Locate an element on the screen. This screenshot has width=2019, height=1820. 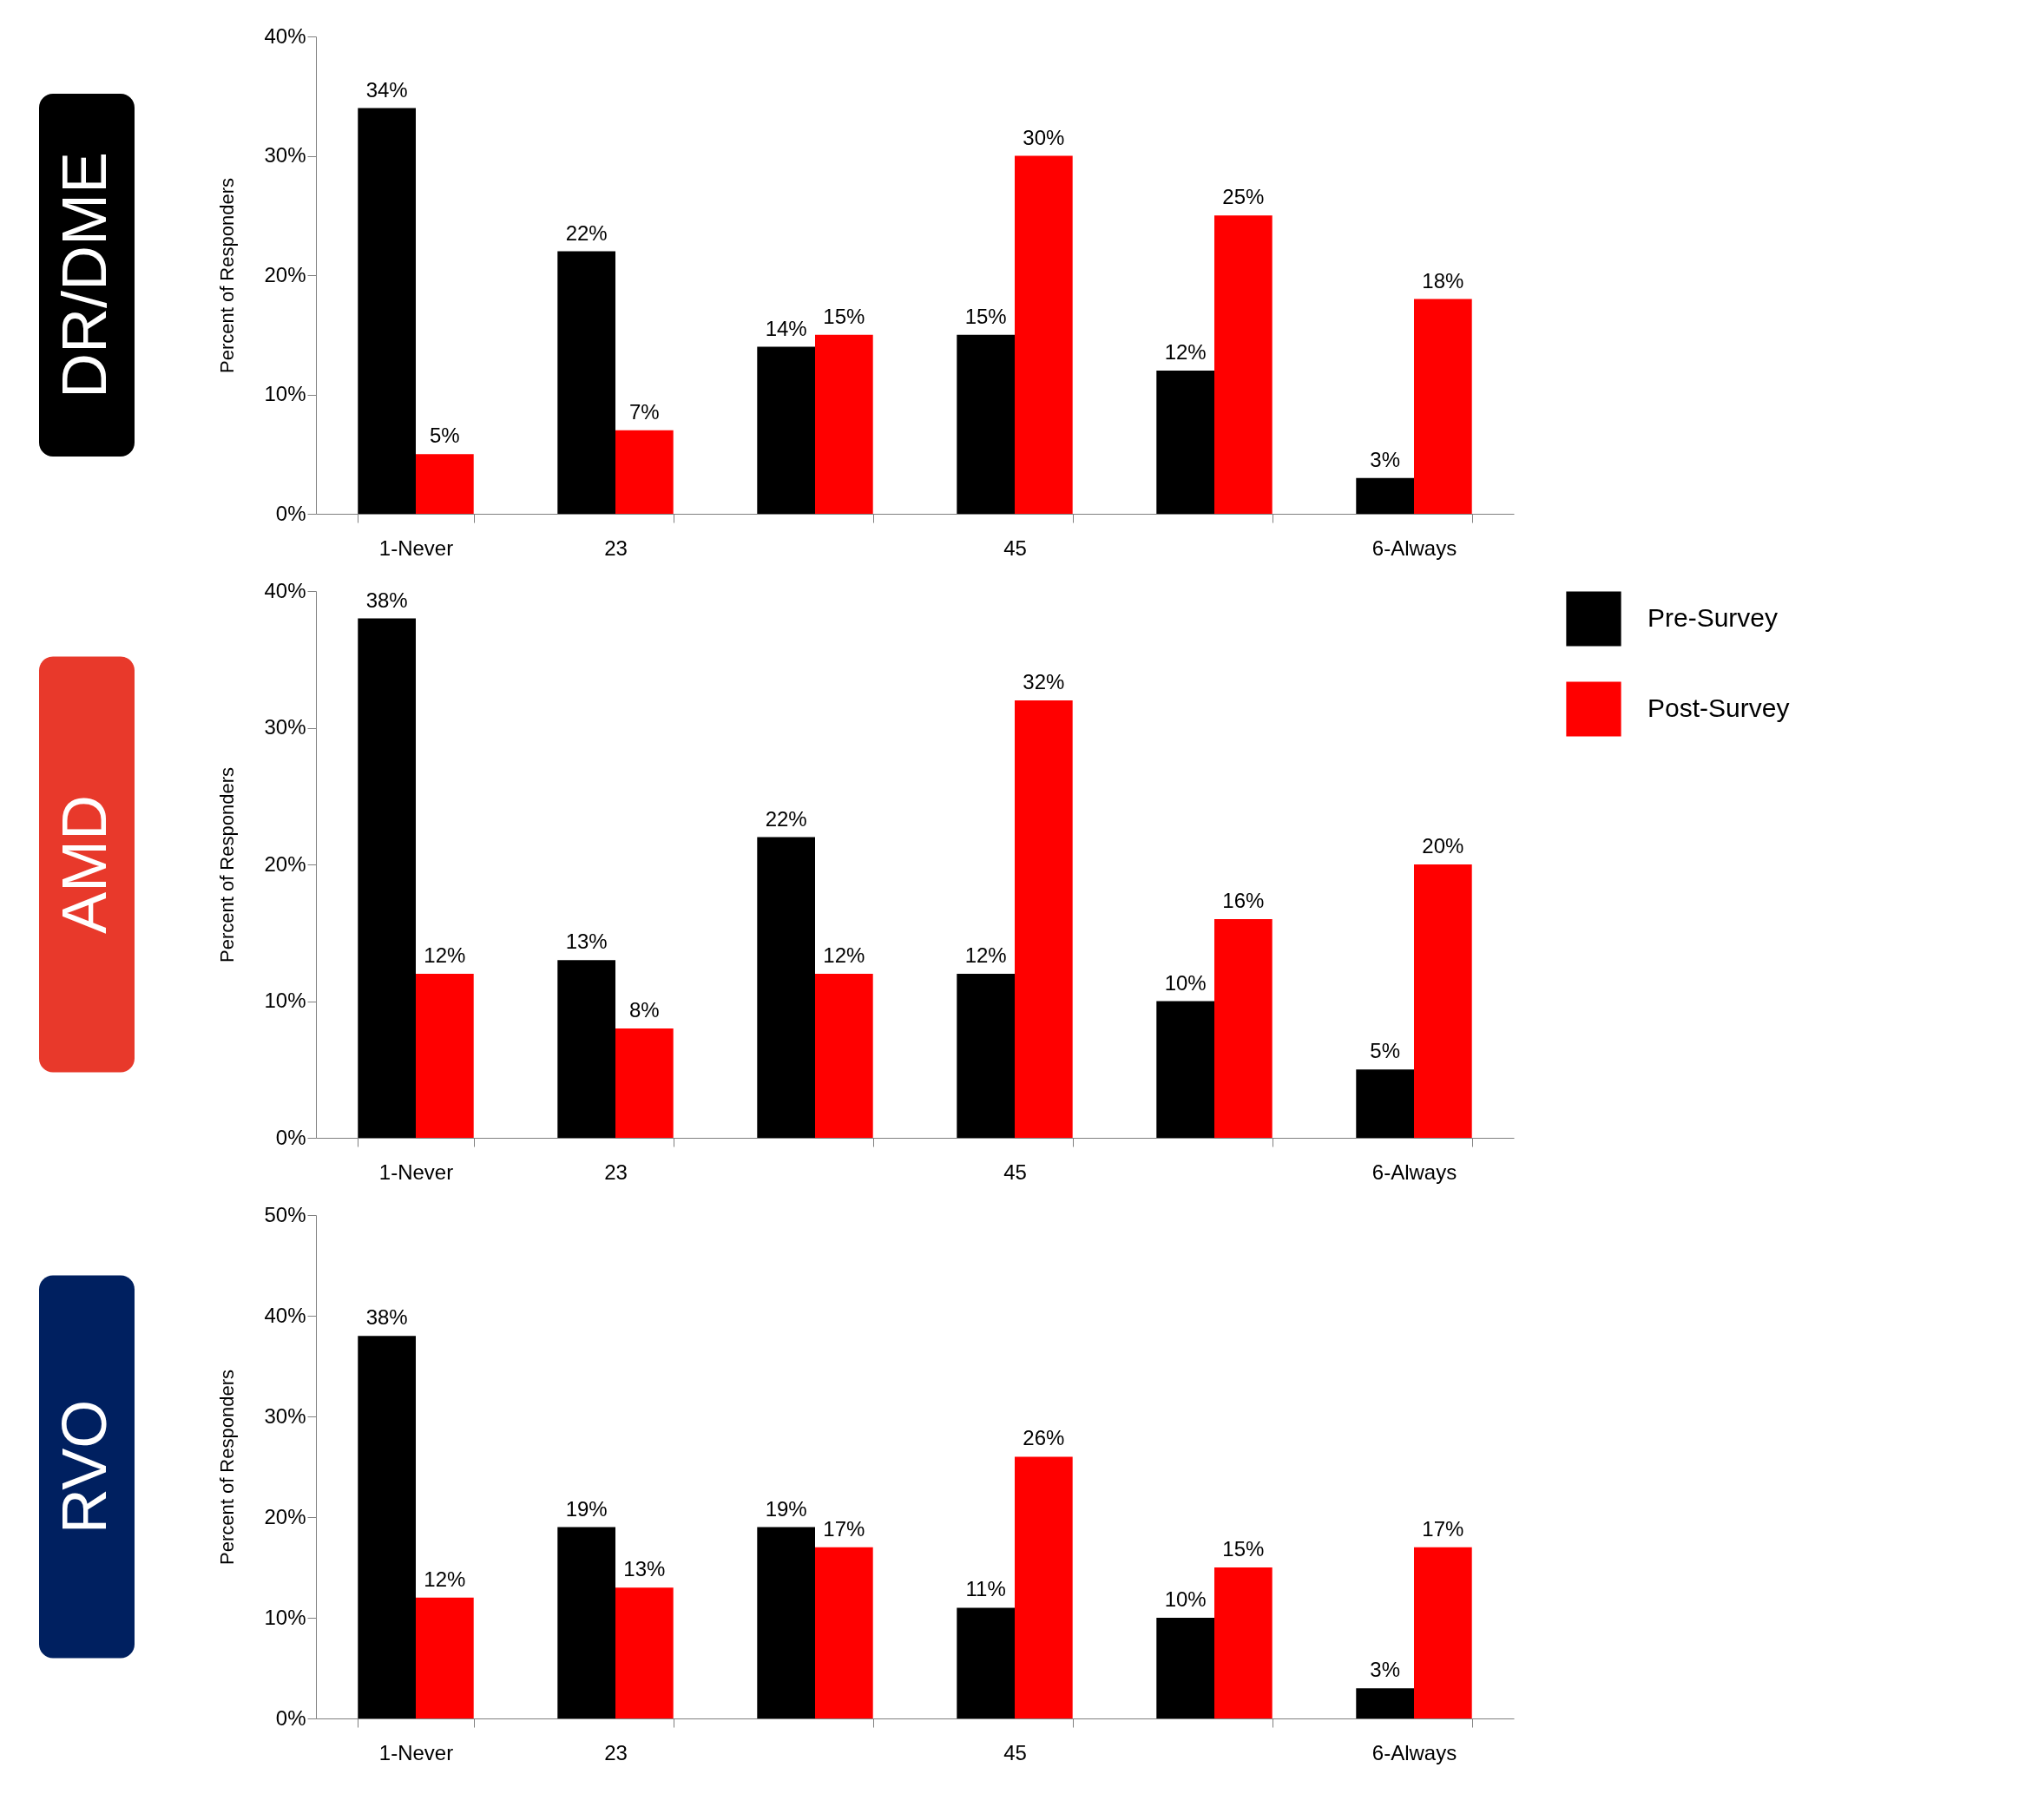
text: RVO is located at coordinates (84, 1466).